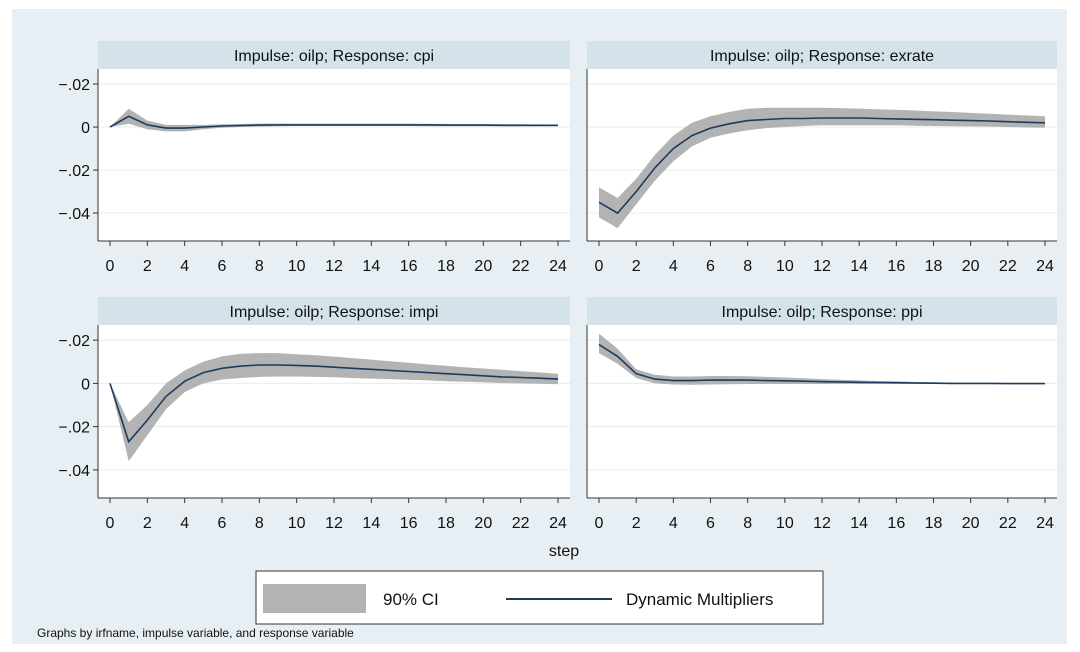 Image resolution: width=1080 pixels, height=652 pixels. What do you see at coordinates (411, 599) in the screenshot?
I see `legend-ci-label: 90% CI` at bounding box center [411, 599].